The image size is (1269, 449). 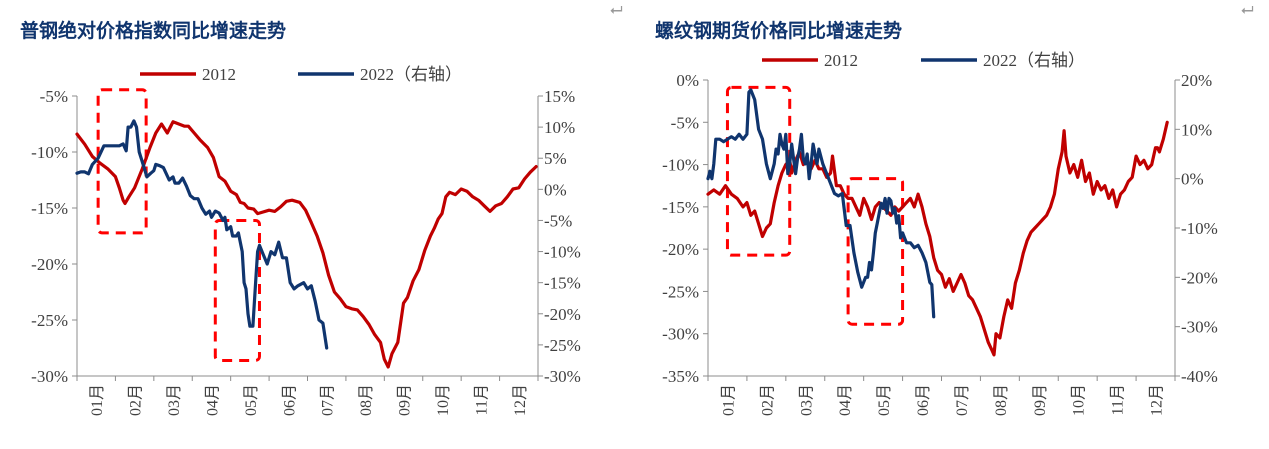 What do you see at coordinates (1196, 80) in the screenshot?
I see `right-tick-label: 20%` at bounding box center [1196, 80].